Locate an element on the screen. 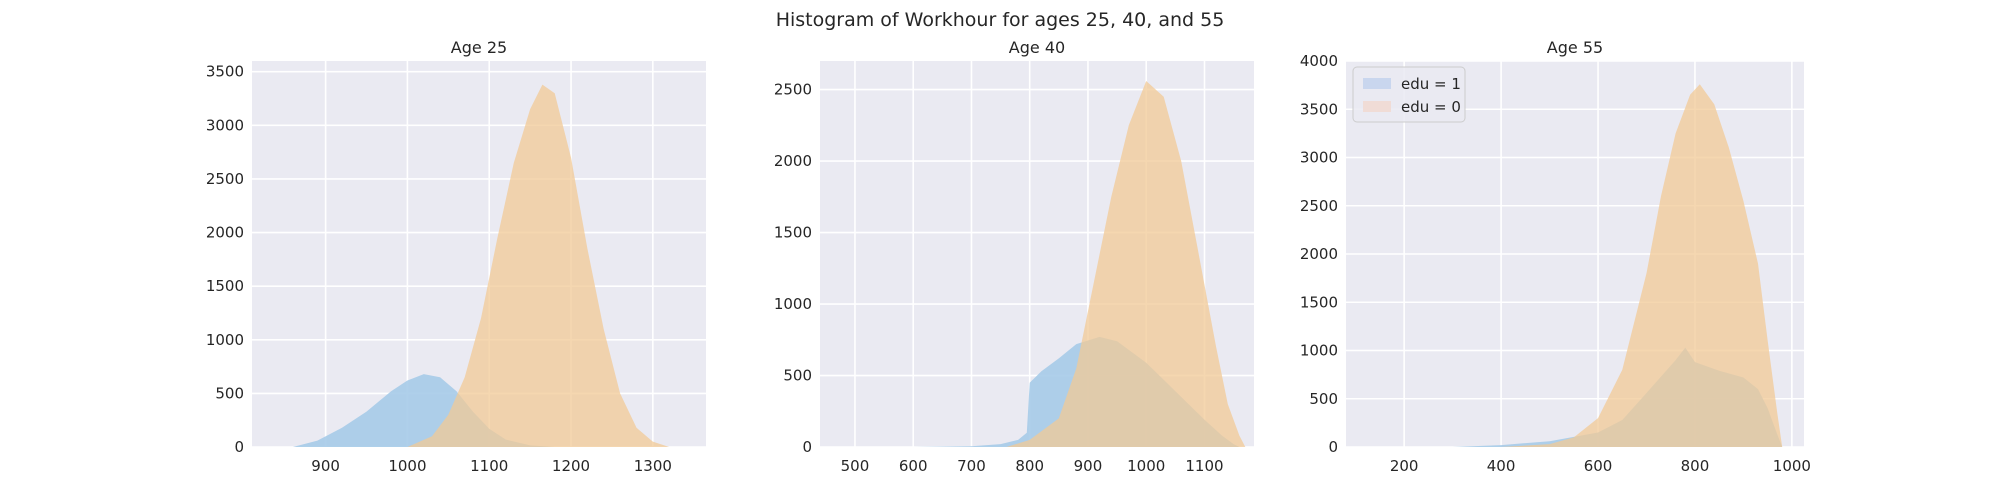 This screenshot has width=2000, height=500. panel-title: Age 55 is located at coordinates (1575, 47).